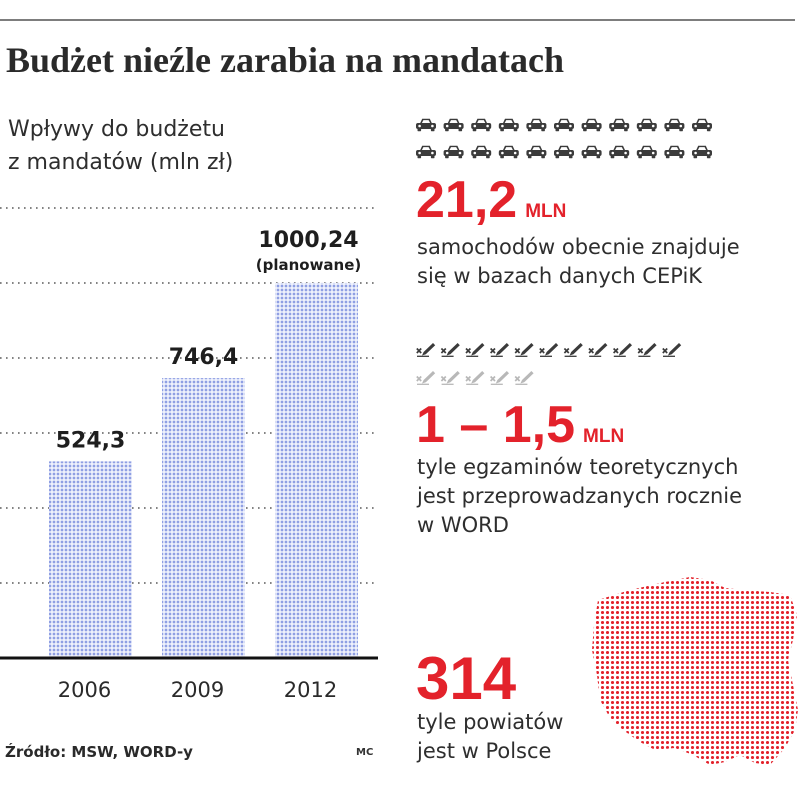 This screenshot has width=805, height=805. I want to click on bar-value-label: 1000,24, so click(308, 240).